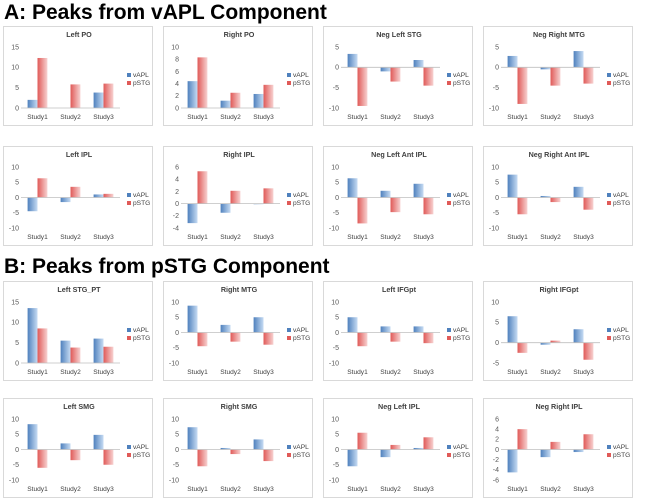  I want to click on chart-title: Left STG_PT, so click(79, 289).